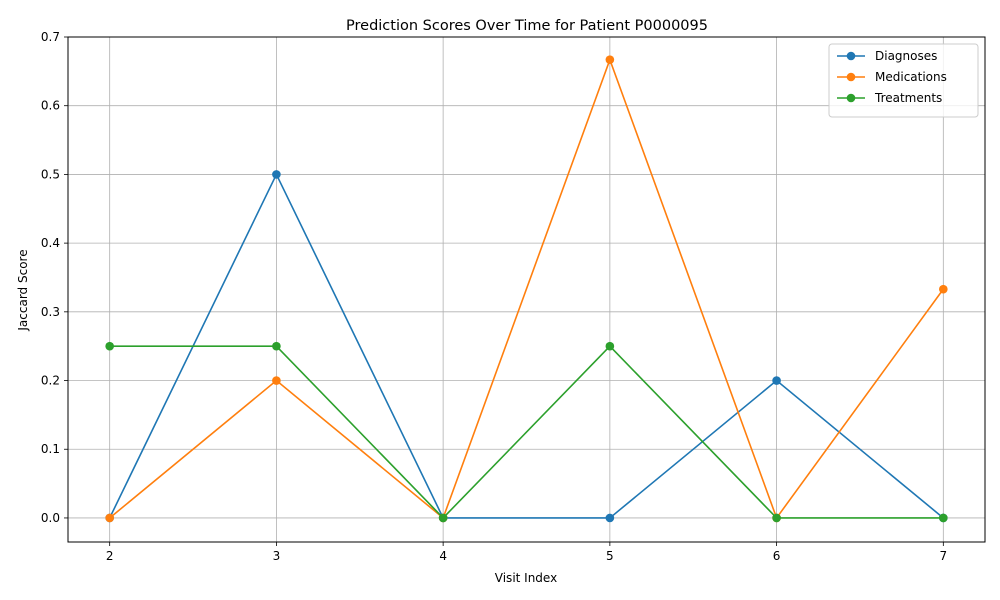 The width and height of the screenshot is (1000, 600). I want to click on legend-label: Diagnoses, so click(906, 56).